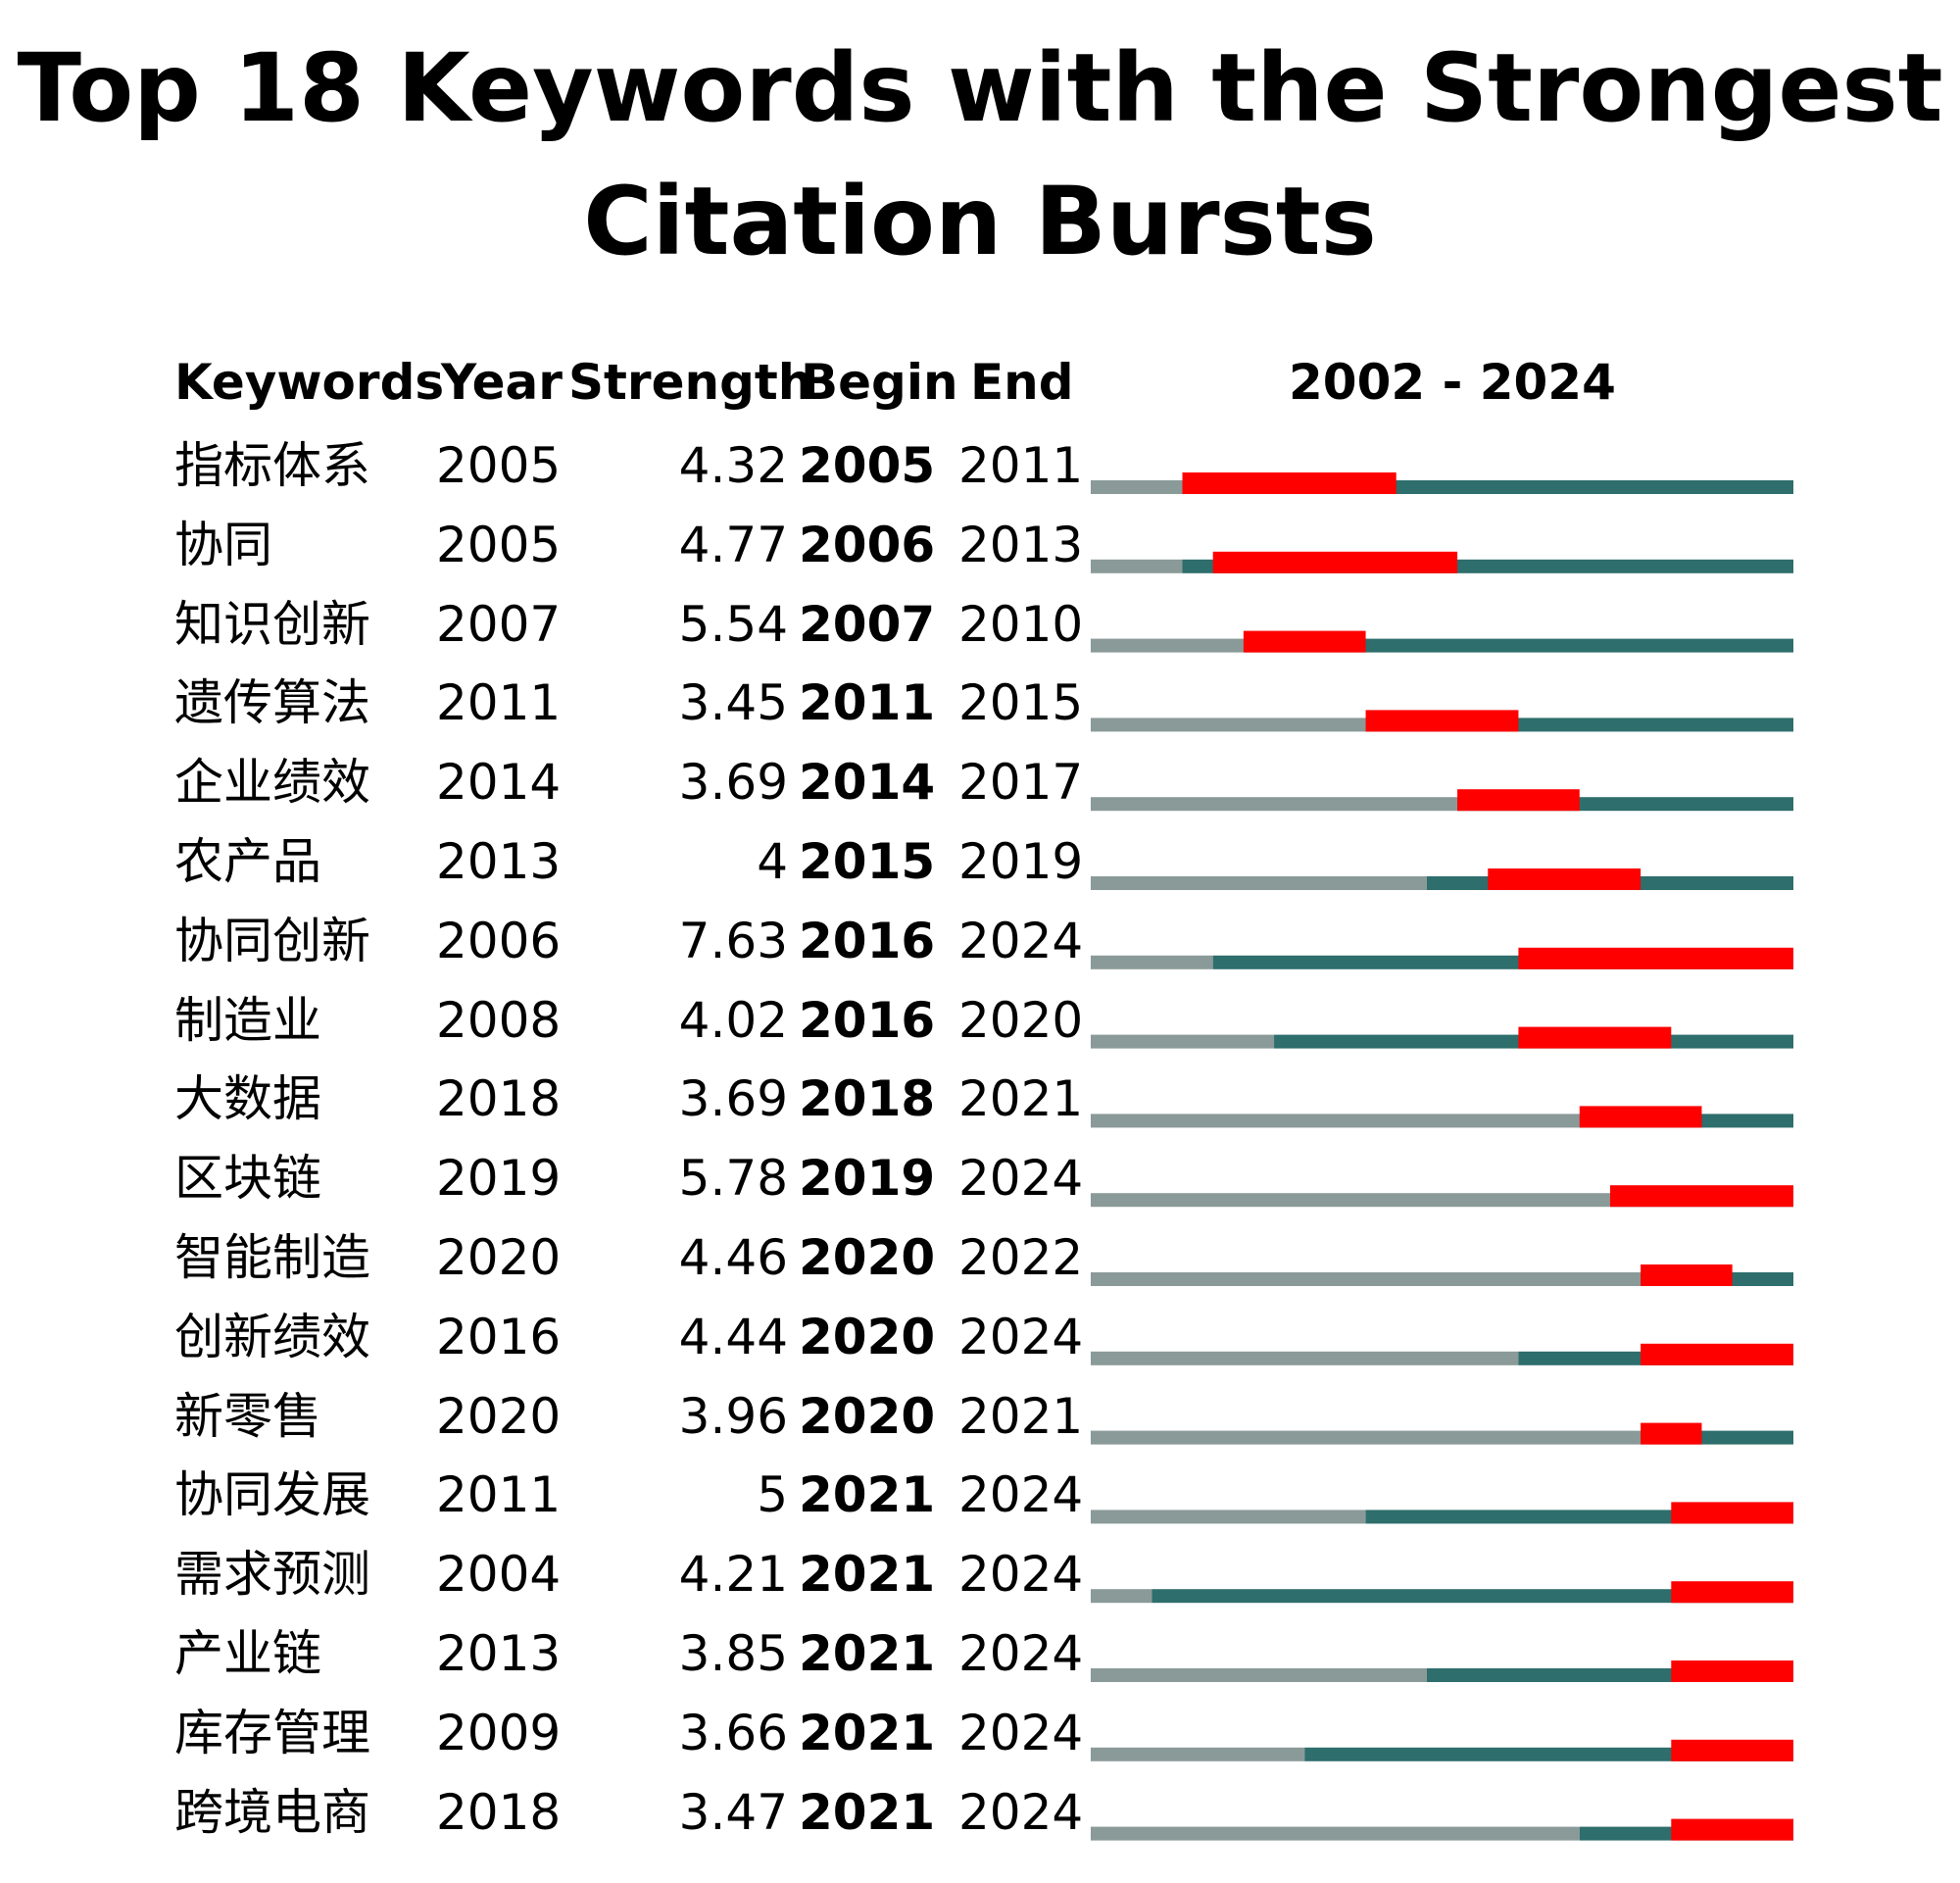 This screenshot has width=1960, height=1883. Describe the element at coordinates (1021, 1257) in the screenshot. I see `end-cell: 2022` at that location.